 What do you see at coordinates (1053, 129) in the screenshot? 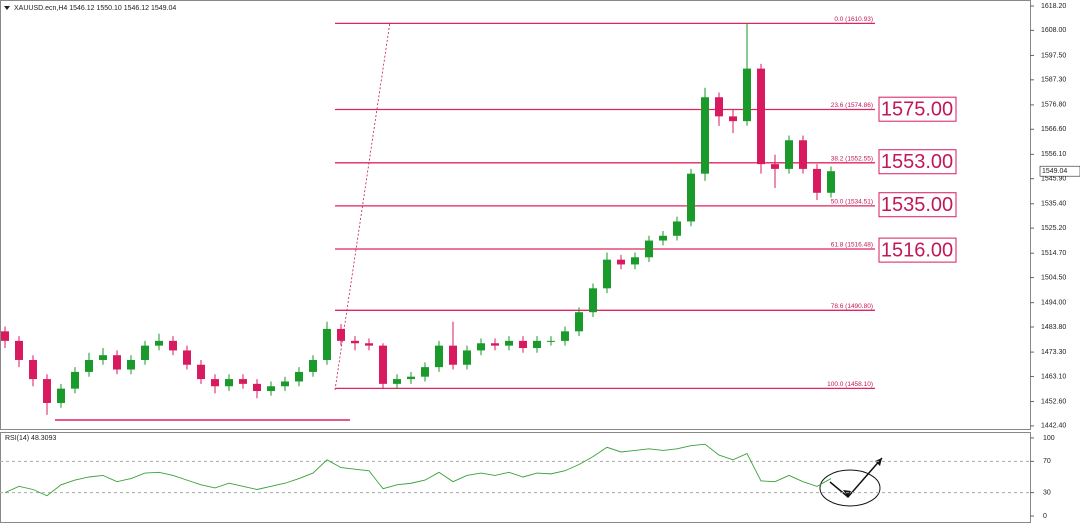
I see `y-tick-label: 1566.60` at bounding box center [1053, 129].